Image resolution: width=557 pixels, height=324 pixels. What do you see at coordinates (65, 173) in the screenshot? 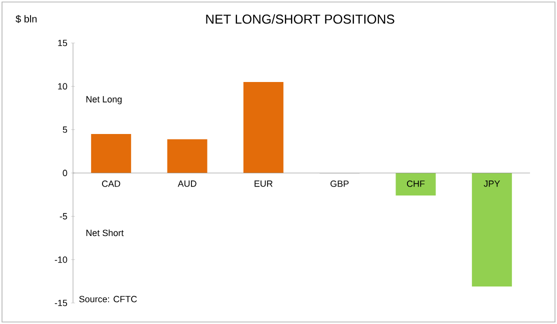
I see `y-tick-label: 0` at bounding box center [65, 173].